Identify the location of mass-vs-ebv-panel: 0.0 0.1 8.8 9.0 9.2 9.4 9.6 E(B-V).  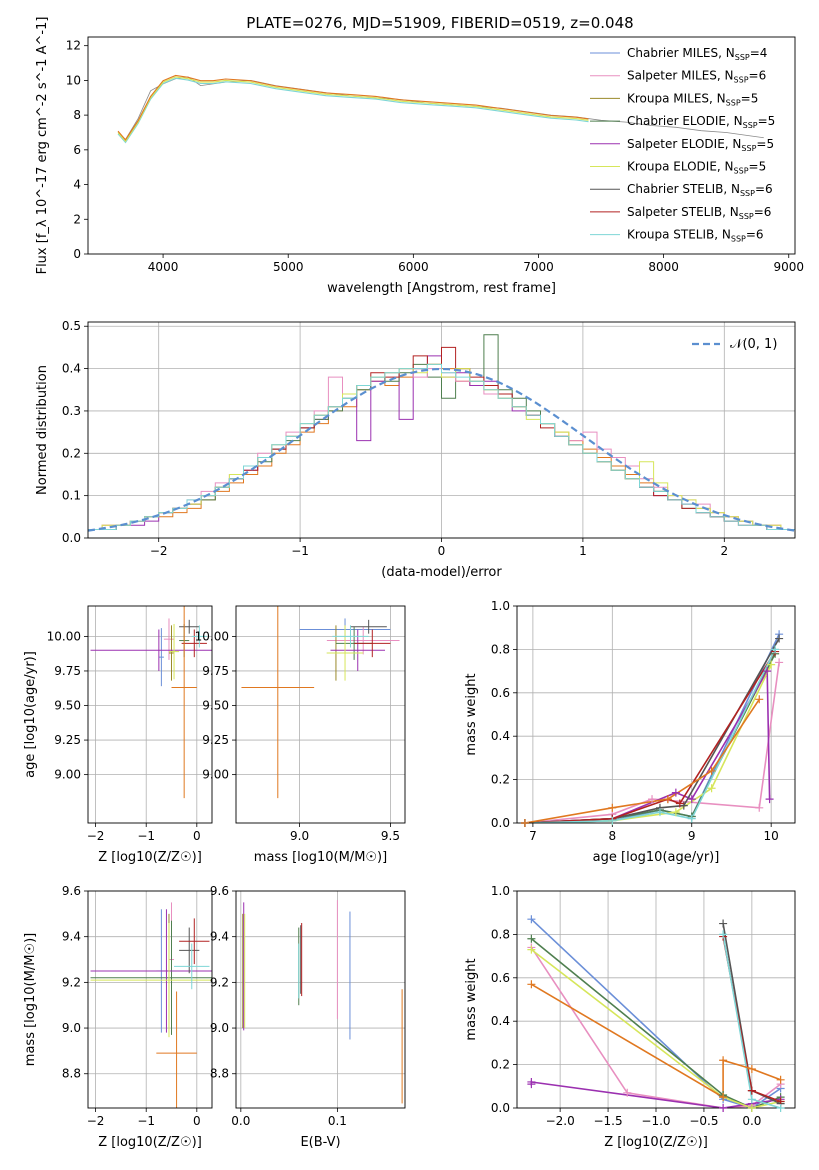
(308, 1017).